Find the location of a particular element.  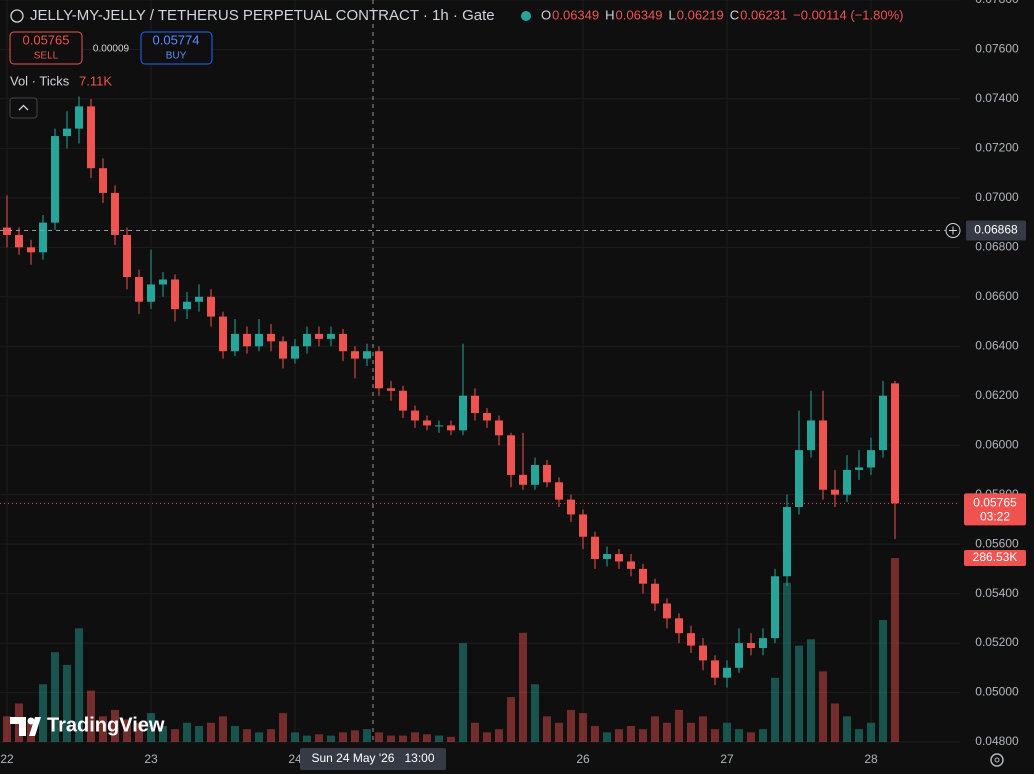

y-tick-label: 0.07400 is located at coordinates (997, 98).